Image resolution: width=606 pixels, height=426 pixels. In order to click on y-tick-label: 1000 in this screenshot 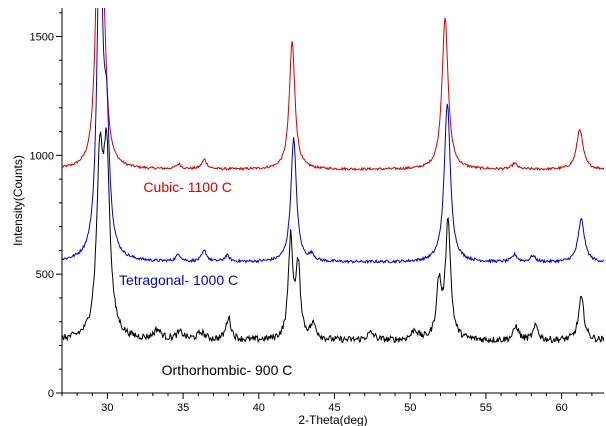, I will do `click(42, 156)`.